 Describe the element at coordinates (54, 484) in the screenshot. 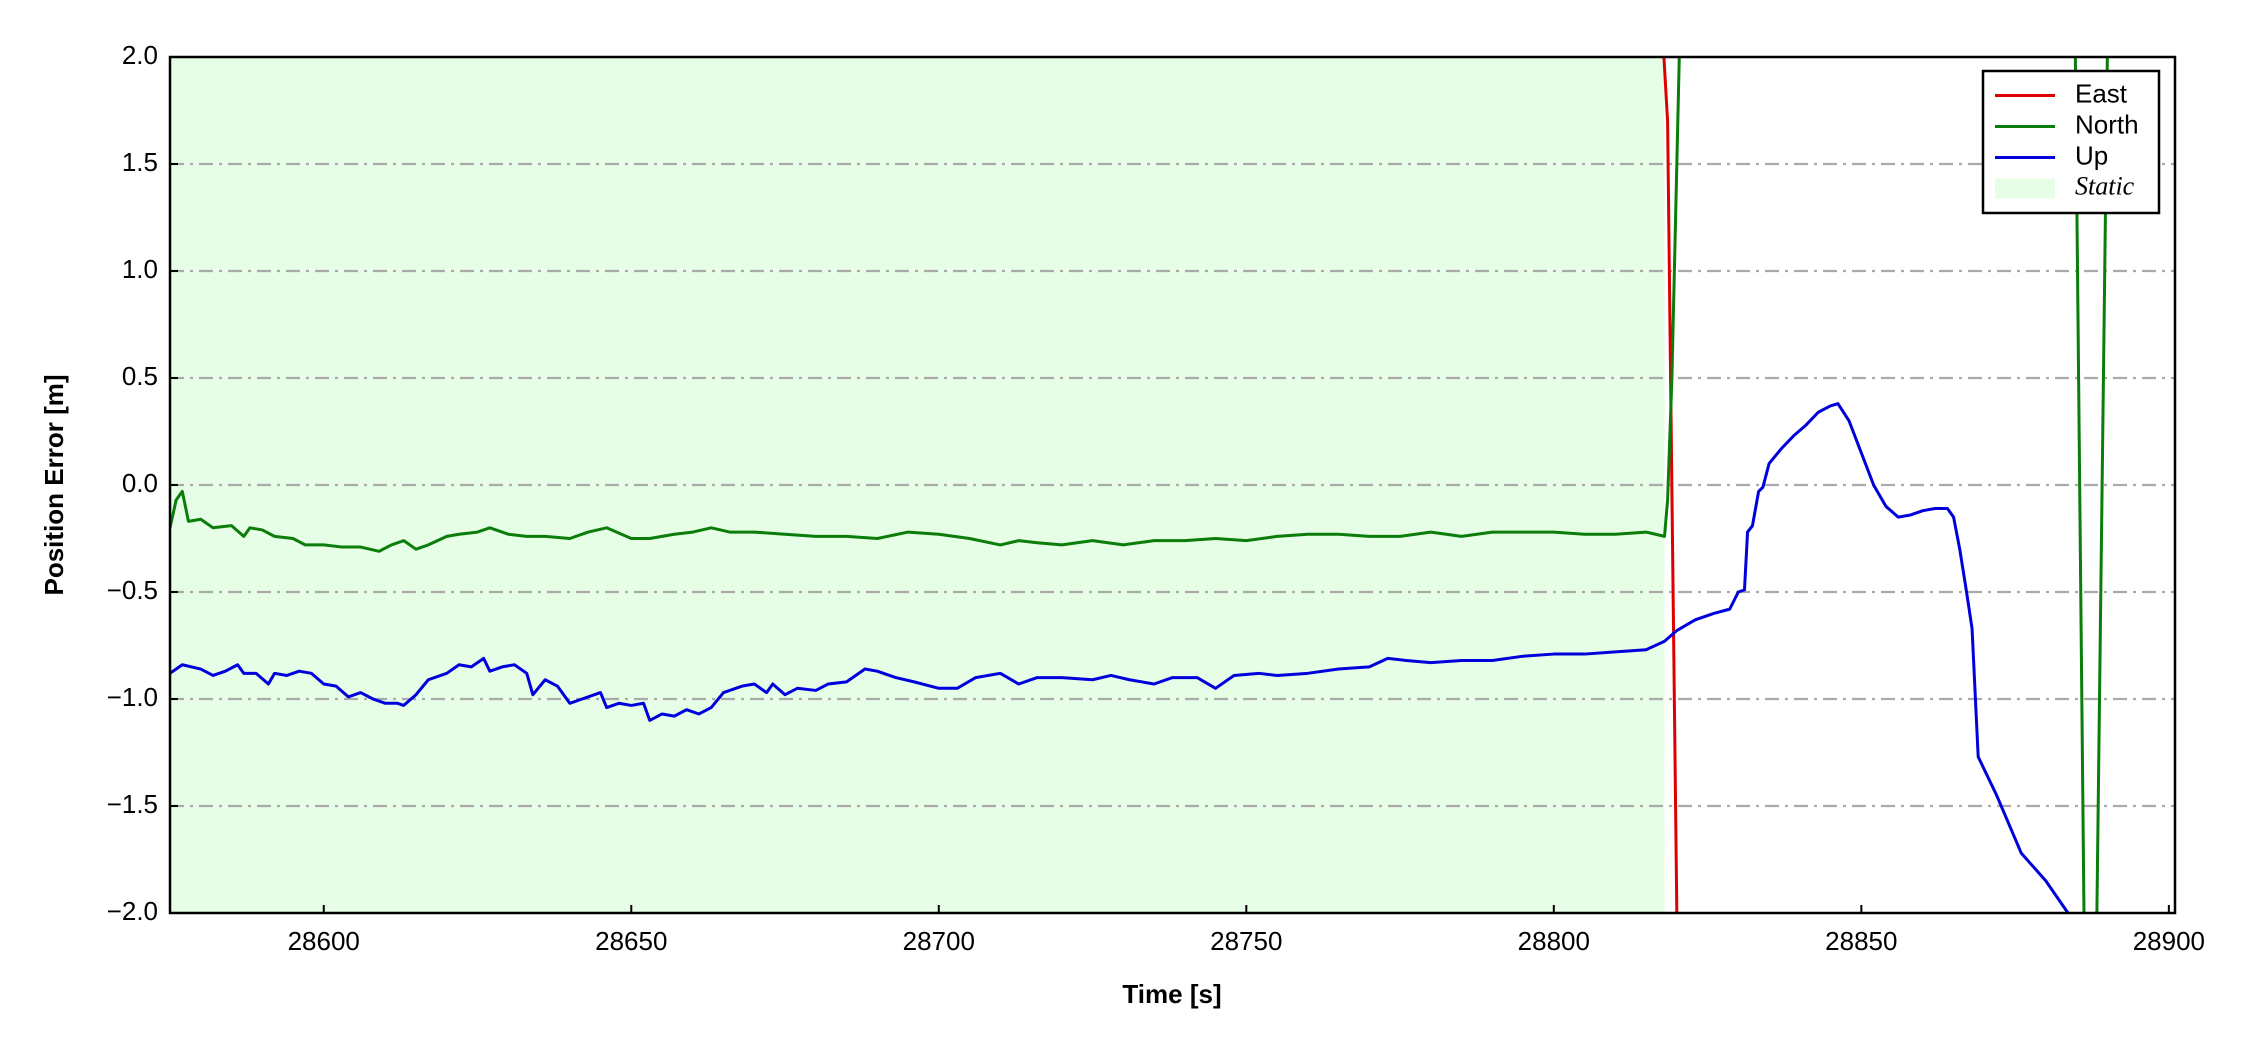

I see `y-axis-label: Position Error [m]` at that location.